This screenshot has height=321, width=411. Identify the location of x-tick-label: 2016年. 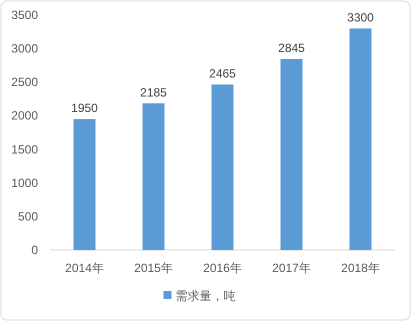
(222, 268).